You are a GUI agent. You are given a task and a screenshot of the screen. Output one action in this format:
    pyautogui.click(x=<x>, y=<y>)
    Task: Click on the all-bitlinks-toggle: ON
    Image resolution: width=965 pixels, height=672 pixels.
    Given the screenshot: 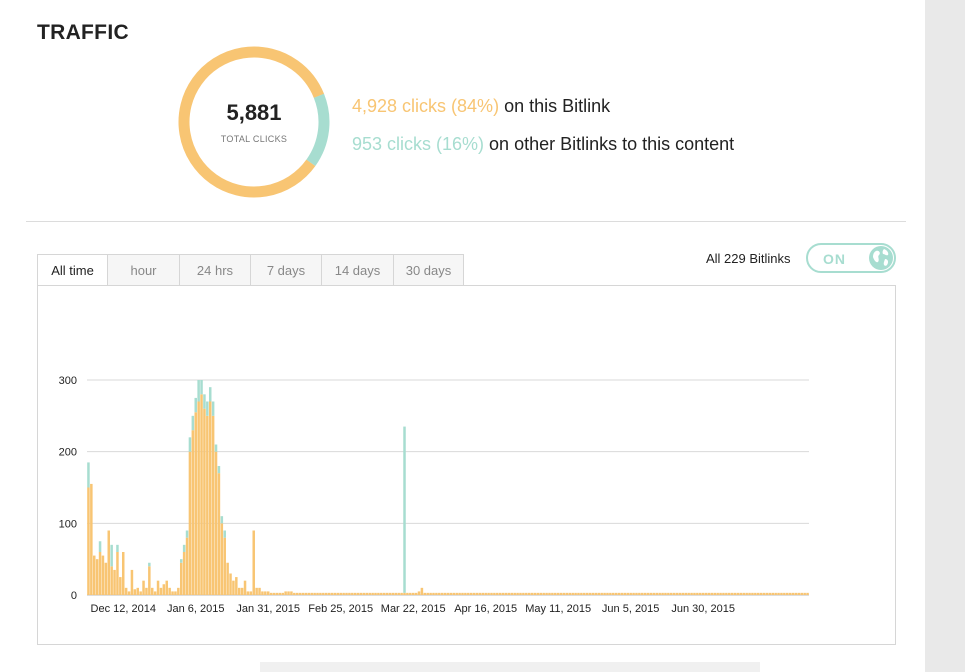 What is the action you would take?
    pyautogui.click(x=851, y=258)
    